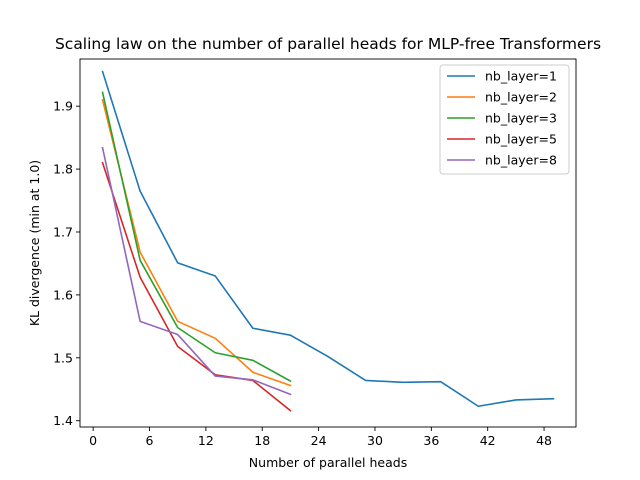 Image resolution: width=640 pixels, height=480 pixels. Describe the element at coordinates (431, 440) in the screenshot. I see `x-tick-label: 36` at that location.